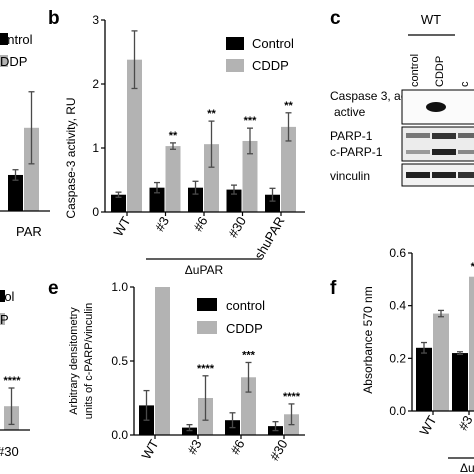 The image size is (474, 474). I want to click on y-tick-label: 1, so click(95, 148).